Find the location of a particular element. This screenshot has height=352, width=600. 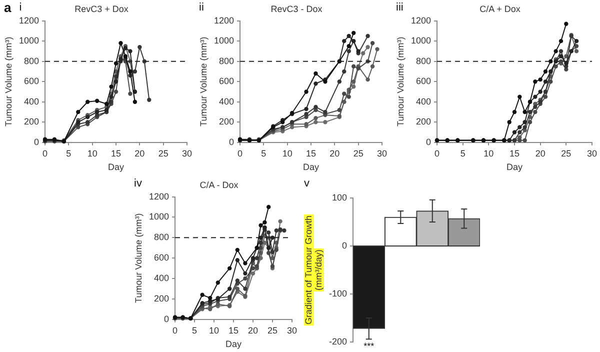

text: iii is located at coordinates (400, 8).